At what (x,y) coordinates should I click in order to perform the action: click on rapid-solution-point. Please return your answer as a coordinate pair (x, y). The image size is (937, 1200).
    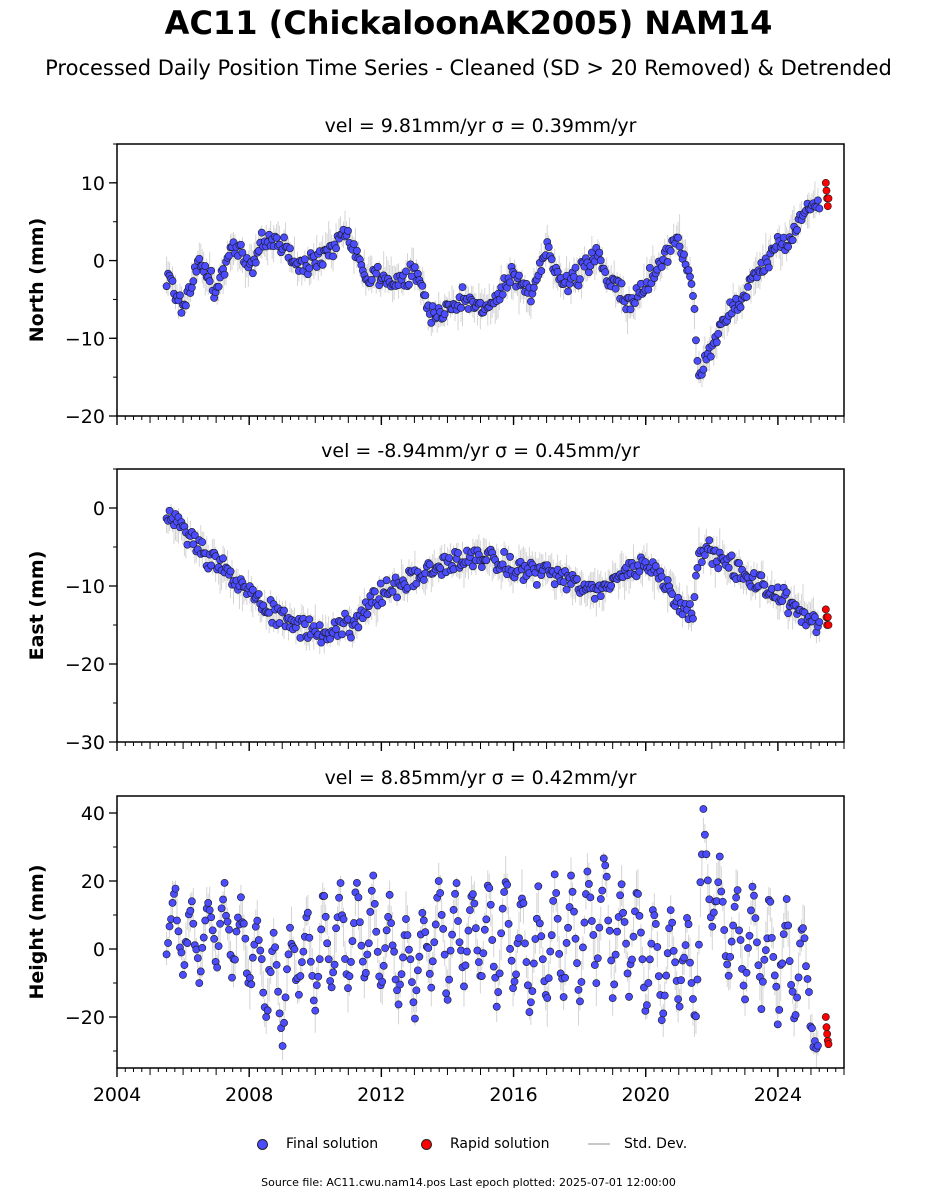
    Looking at the image, I should click on (825, 182).